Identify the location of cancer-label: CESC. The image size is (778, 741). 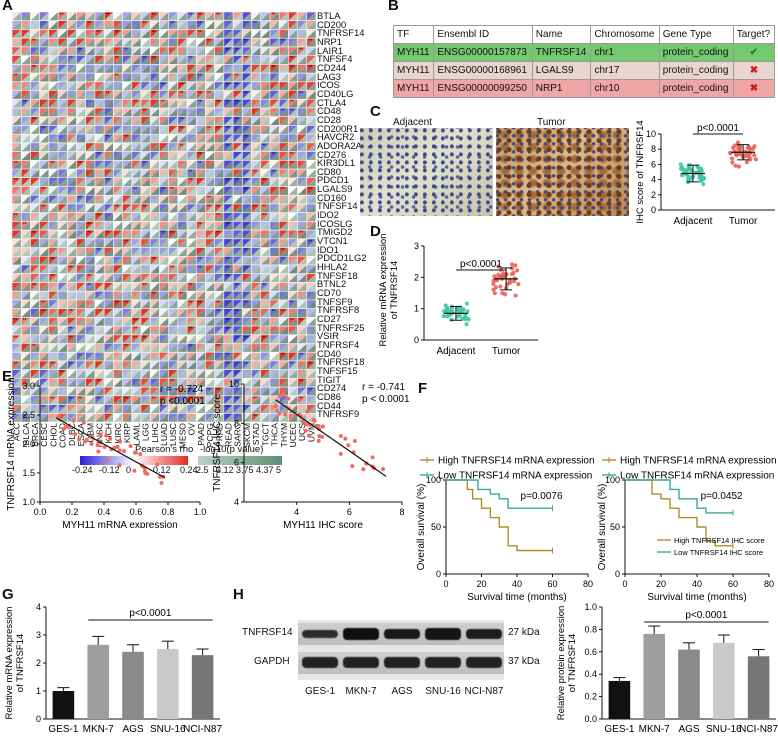
(44, 435).